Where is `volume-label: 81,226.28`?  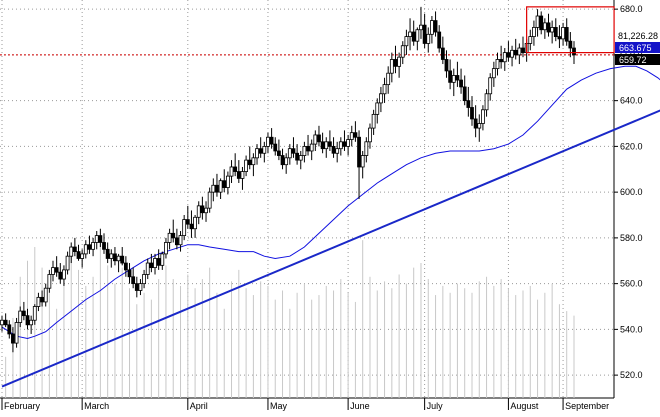 volume-label: 81,226.28 is located at coordinates (638, 36).